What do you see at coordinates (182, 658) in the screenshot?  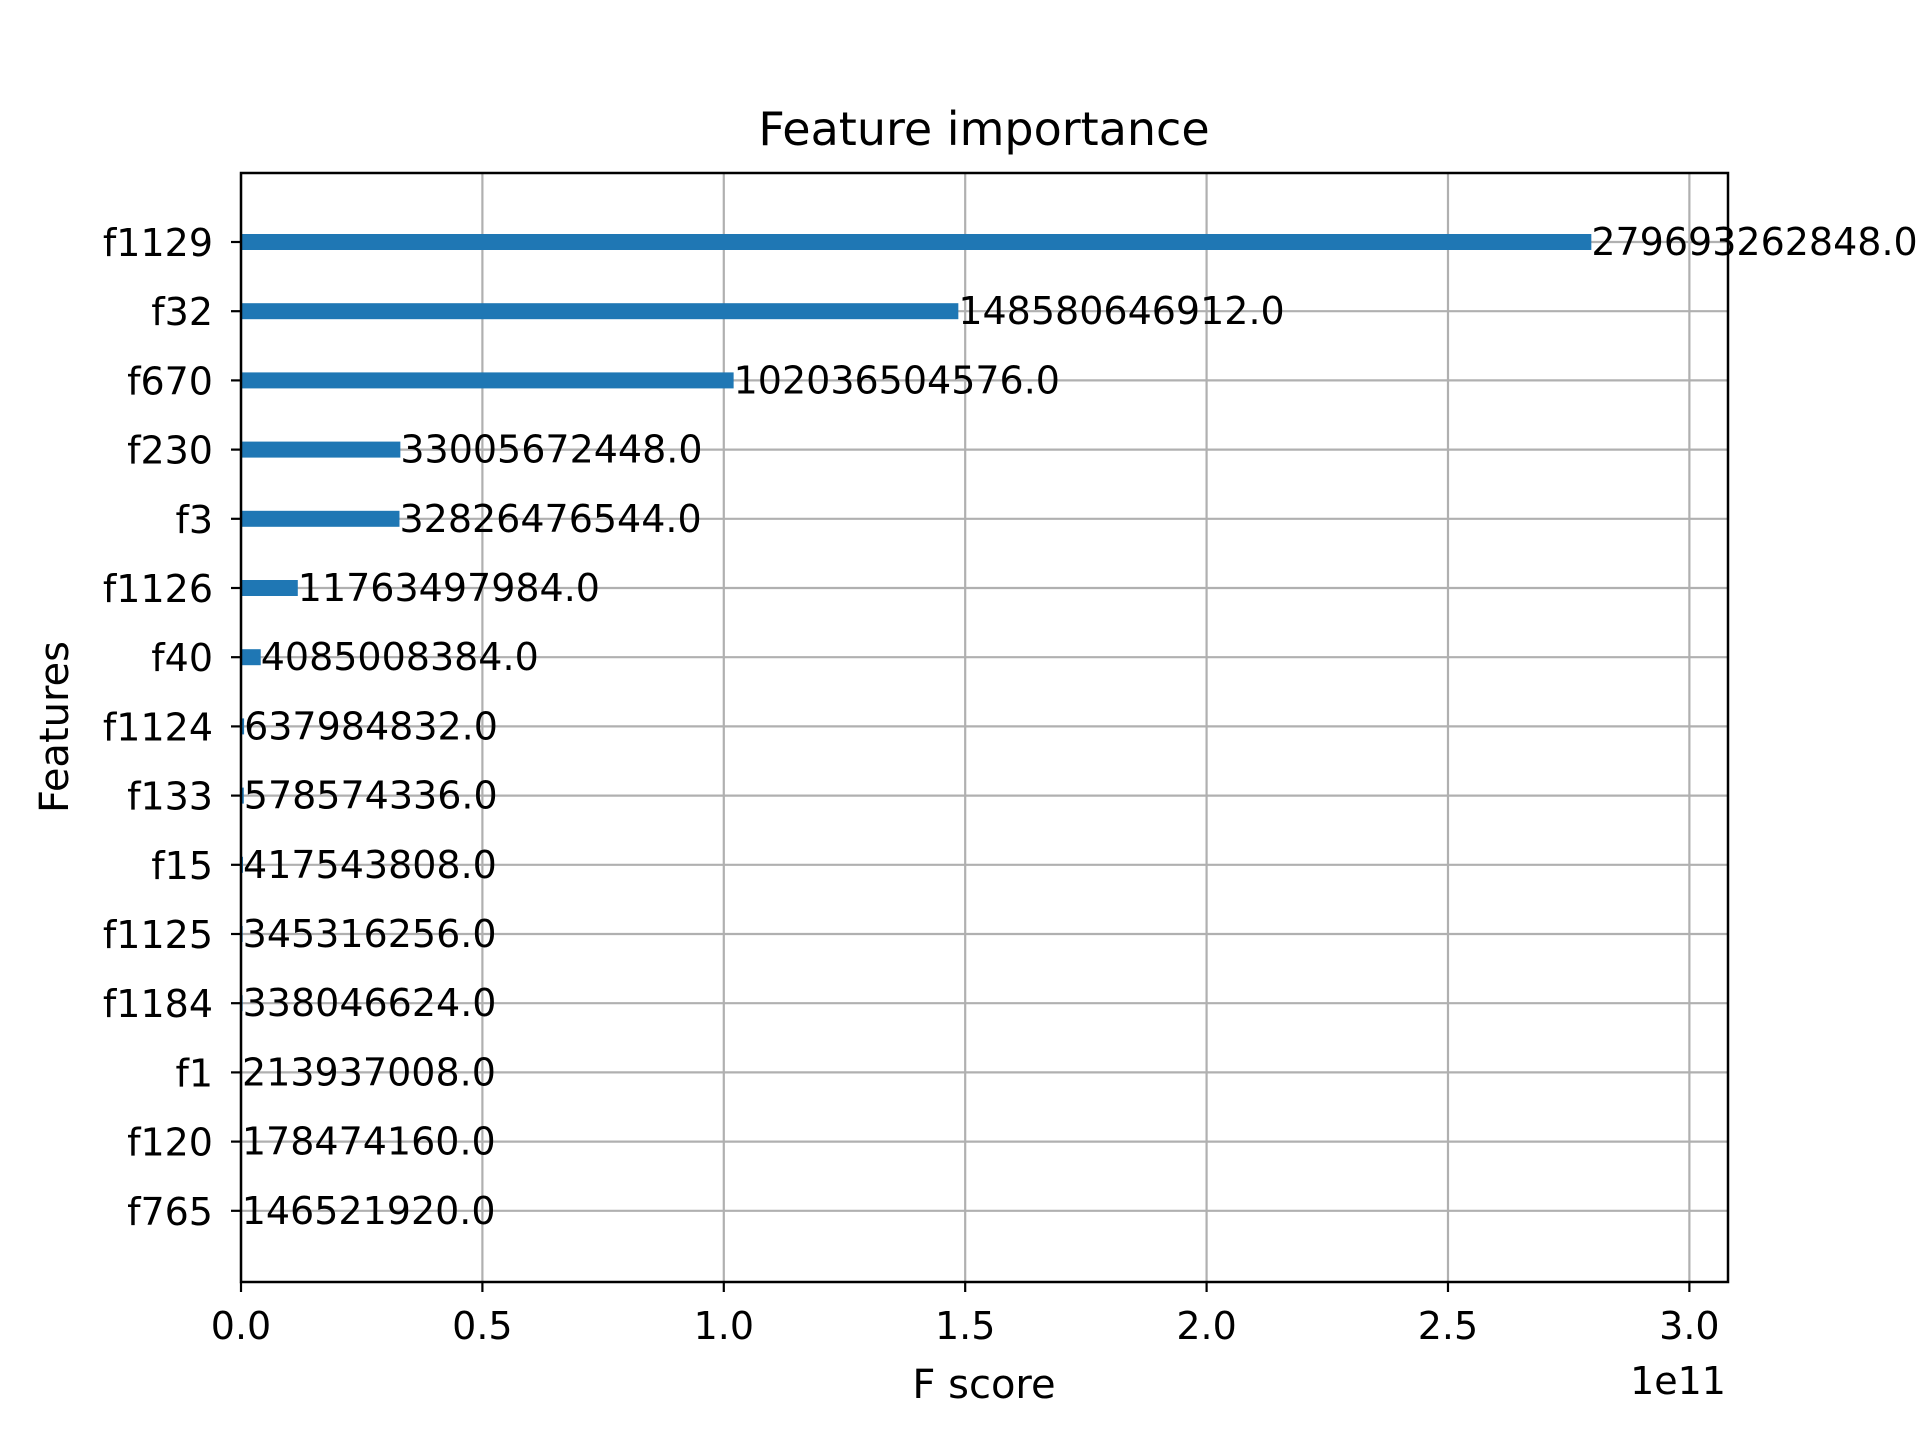 I see `y-tick-label: f40` at bounding box center [182, 658].